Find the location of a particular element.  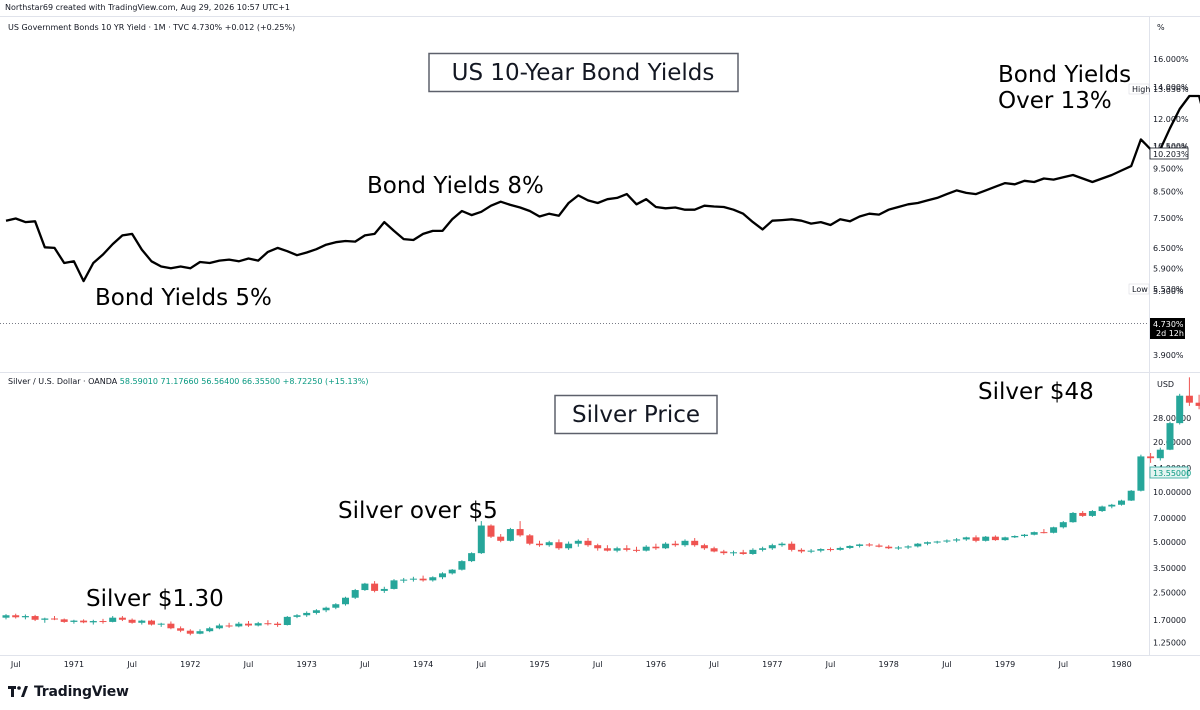

silver-axis-tick-label: 7.00000 is located at coordinates (1169, 518).